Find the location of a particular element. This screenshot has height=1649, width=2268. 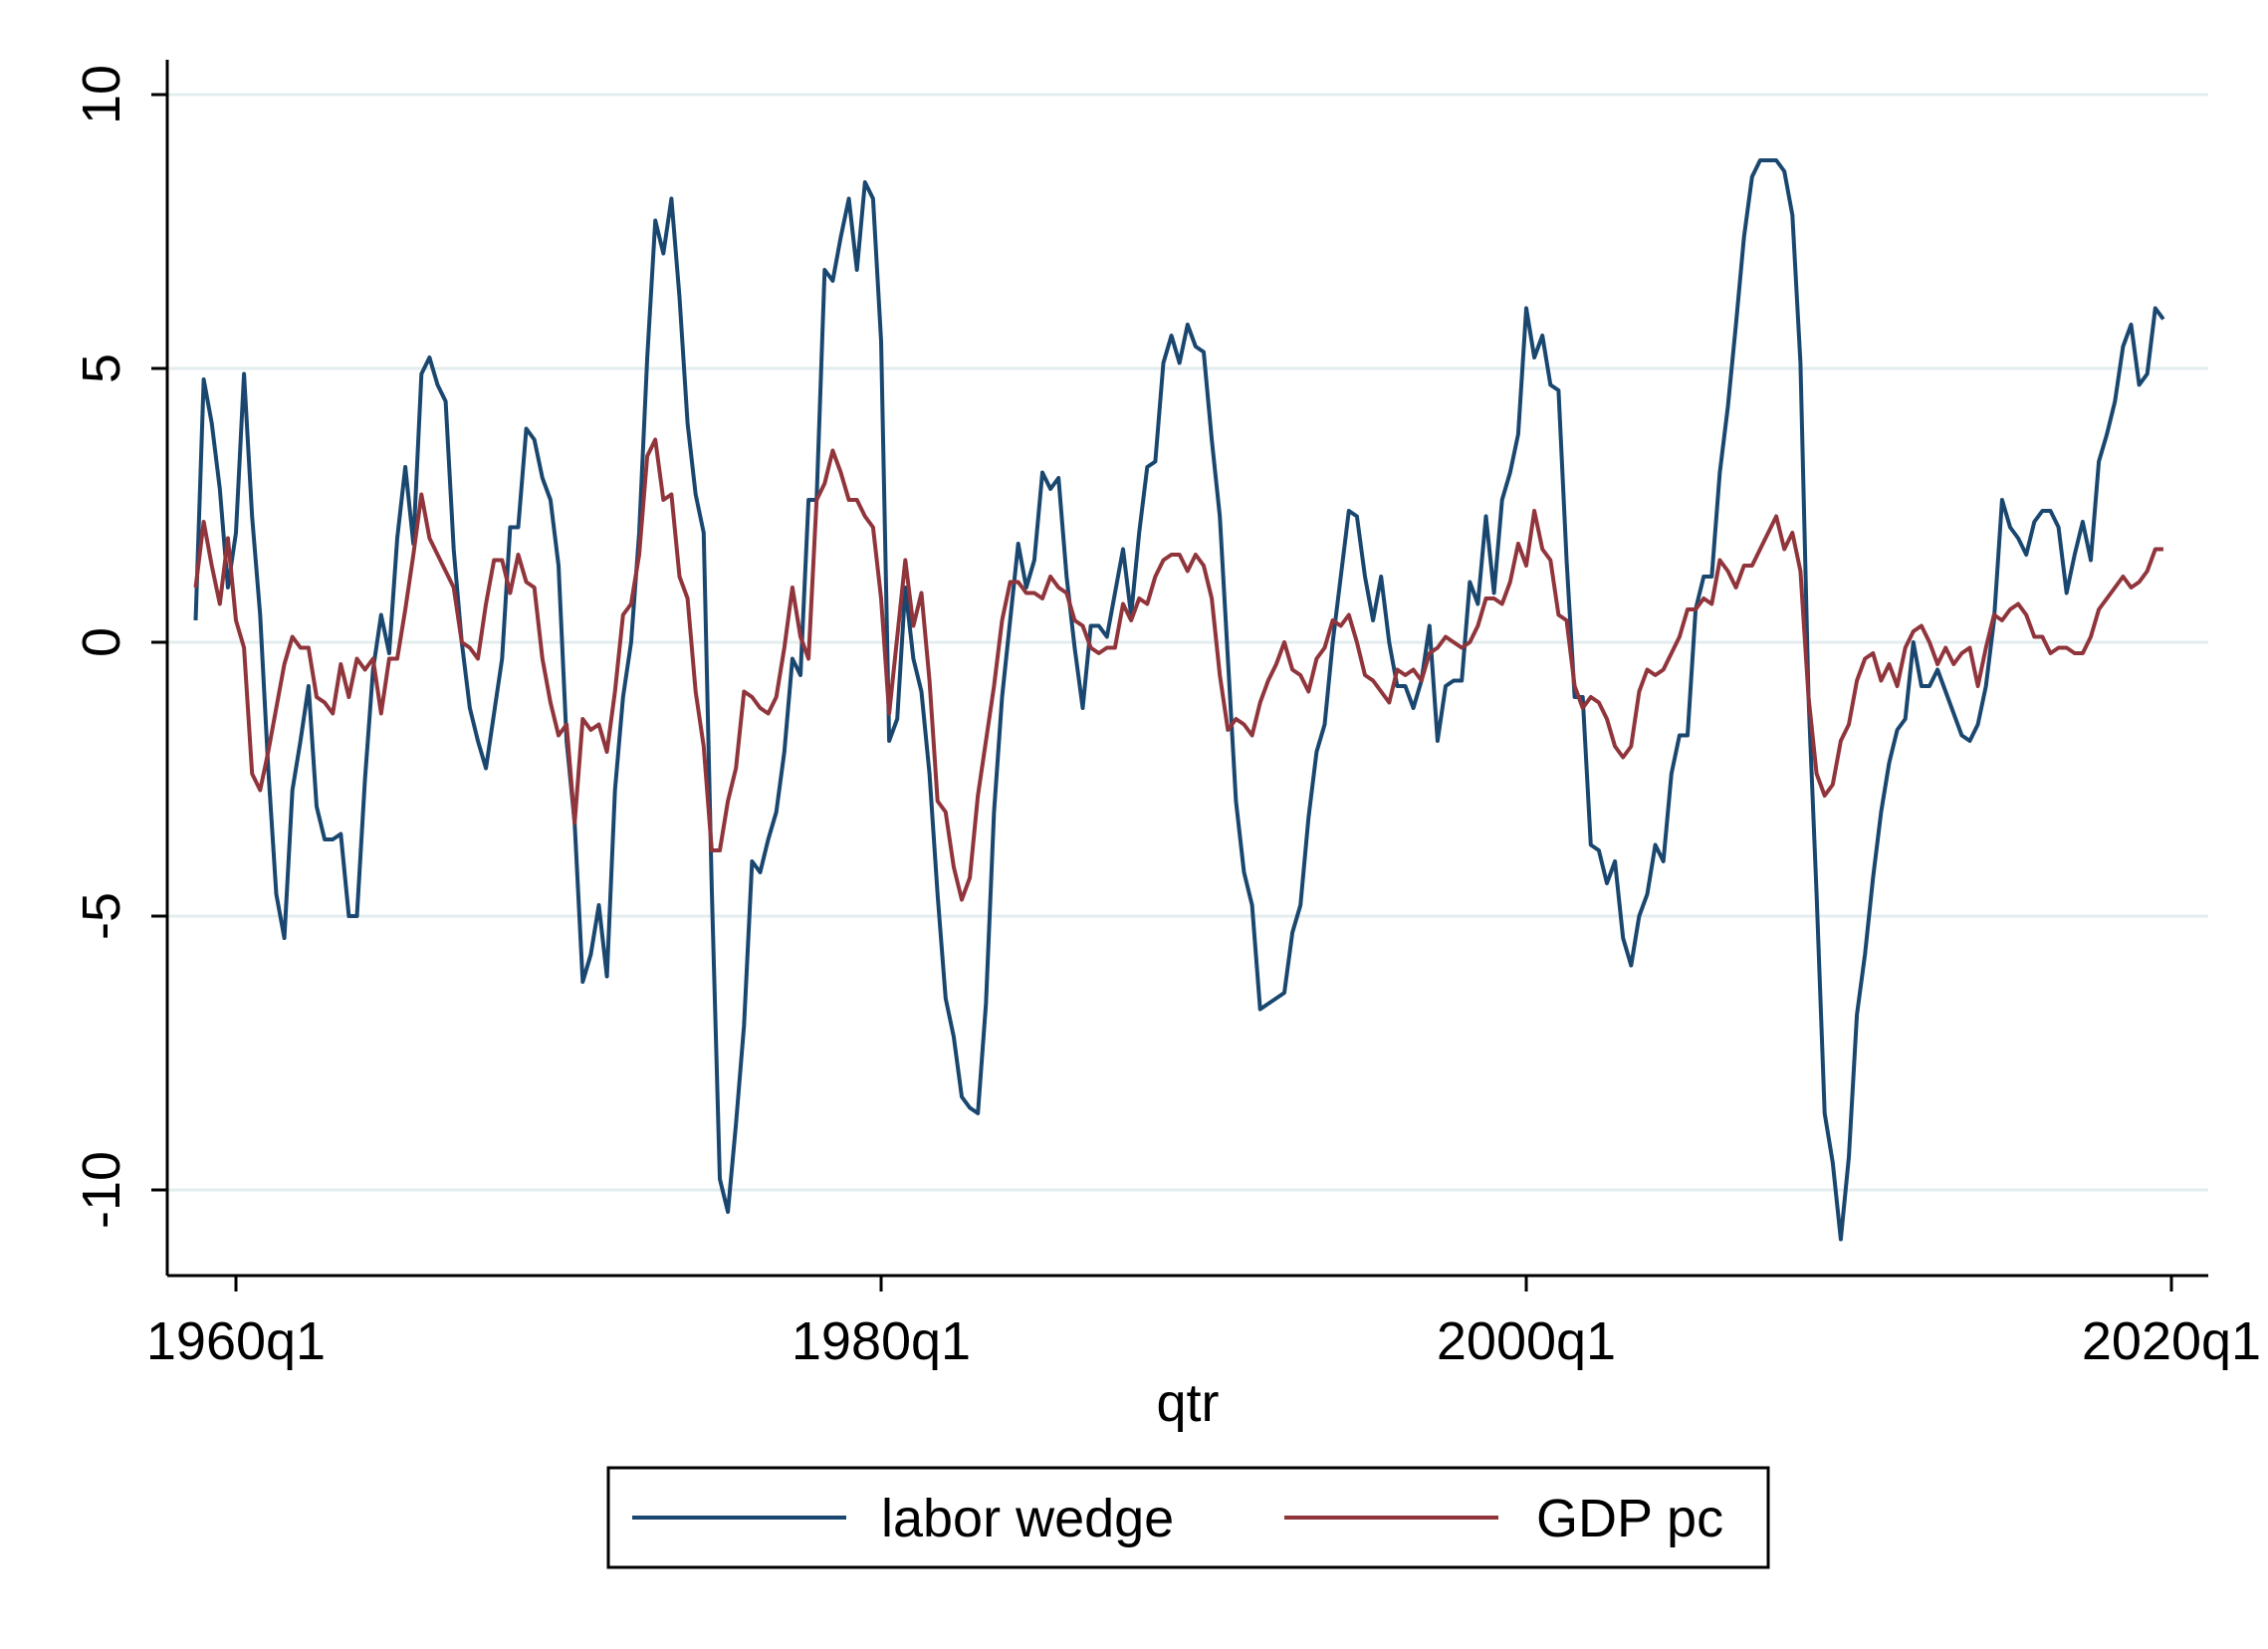

x-axis-title: qtr is located at coordinates (1187, 1403).